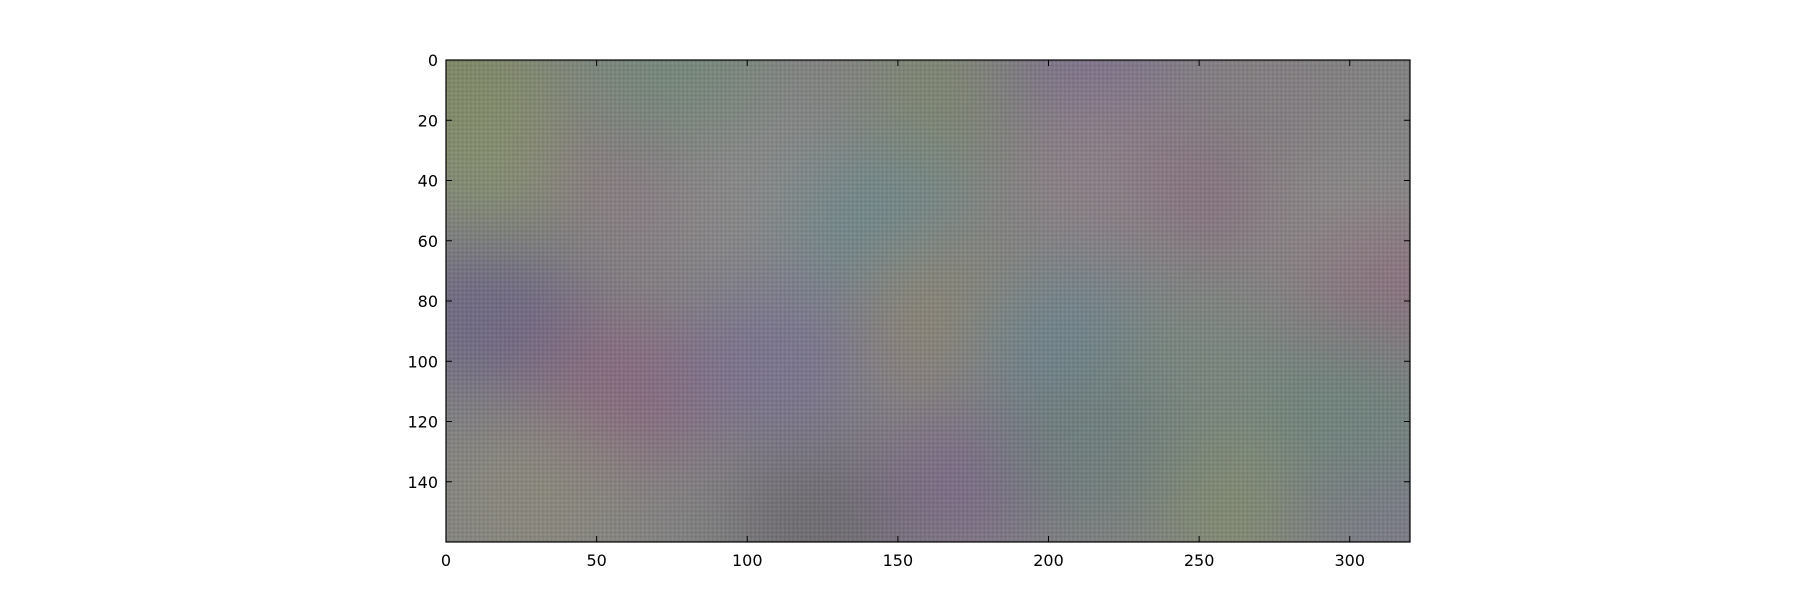 The height and width of the screenshot is (600, 1800). What do you see at coordinates (428, 301) in the screenshot?
I see `y-tick-label: 80` at bounding box center [428, 301].